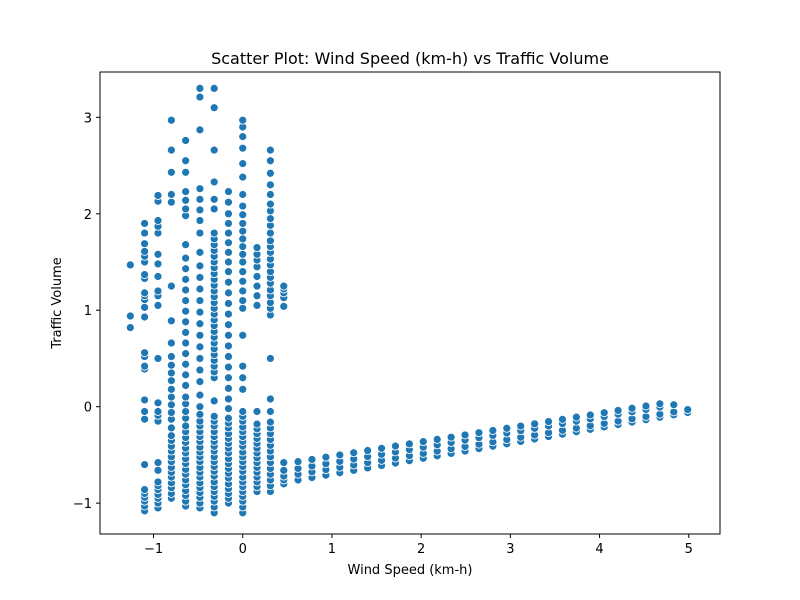 This screenshot has height=600, width=800. Describe the element at coordinates (332, 549) in the screenshot. I see `x-tick-label: 1` at that location.